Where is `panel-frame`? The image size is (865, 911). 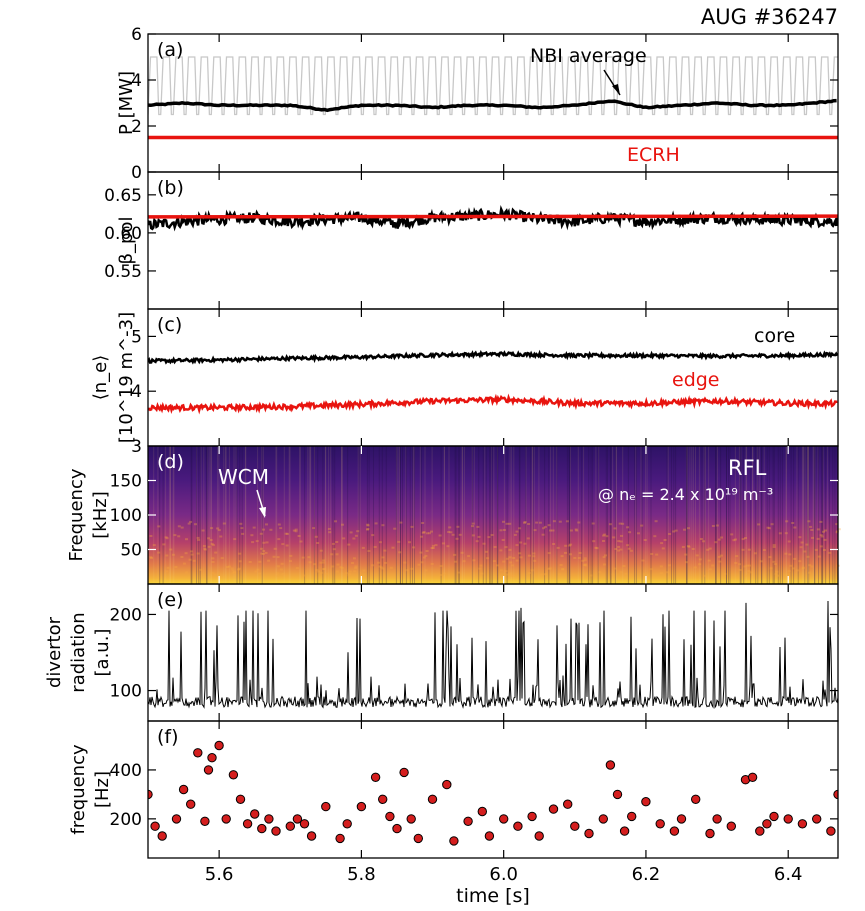 panel-frame is located at coordinates (493, 240).